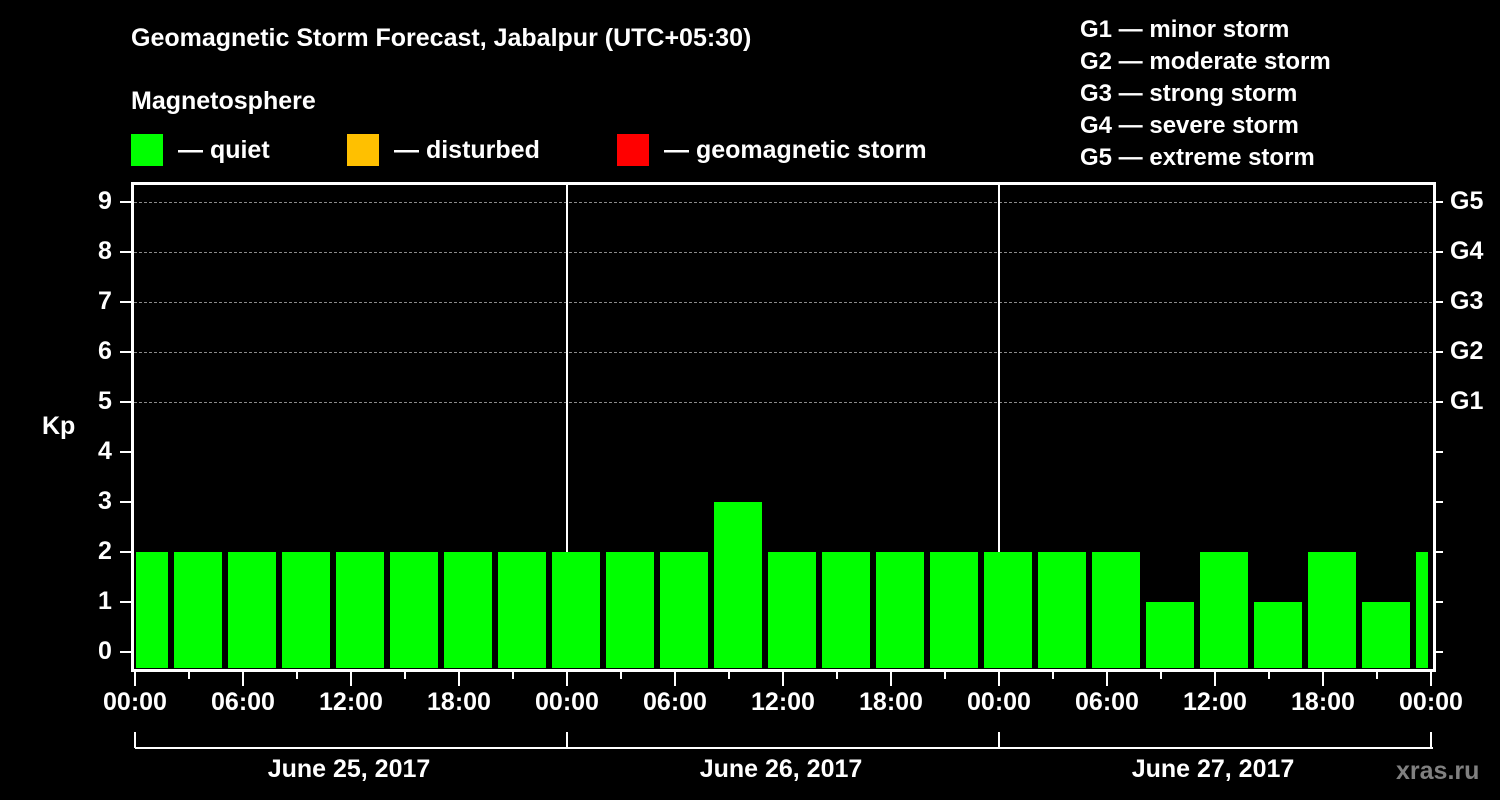 The image size is (1500, 800). I want to click on y-tick-label: 5, so click(105, 401).